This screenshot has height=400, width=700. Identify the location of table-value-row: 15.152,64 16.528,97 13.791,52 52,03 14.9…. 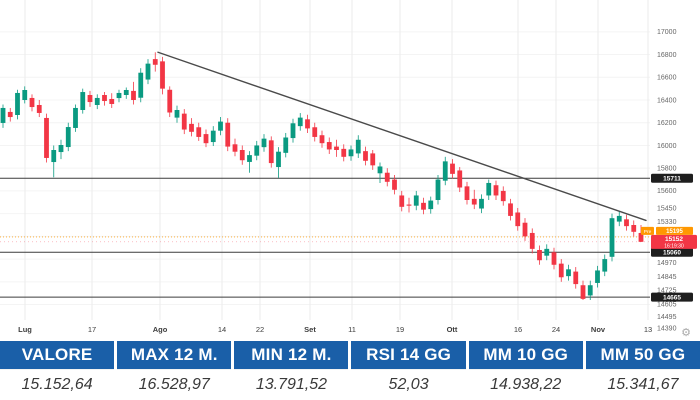
(350, 384).